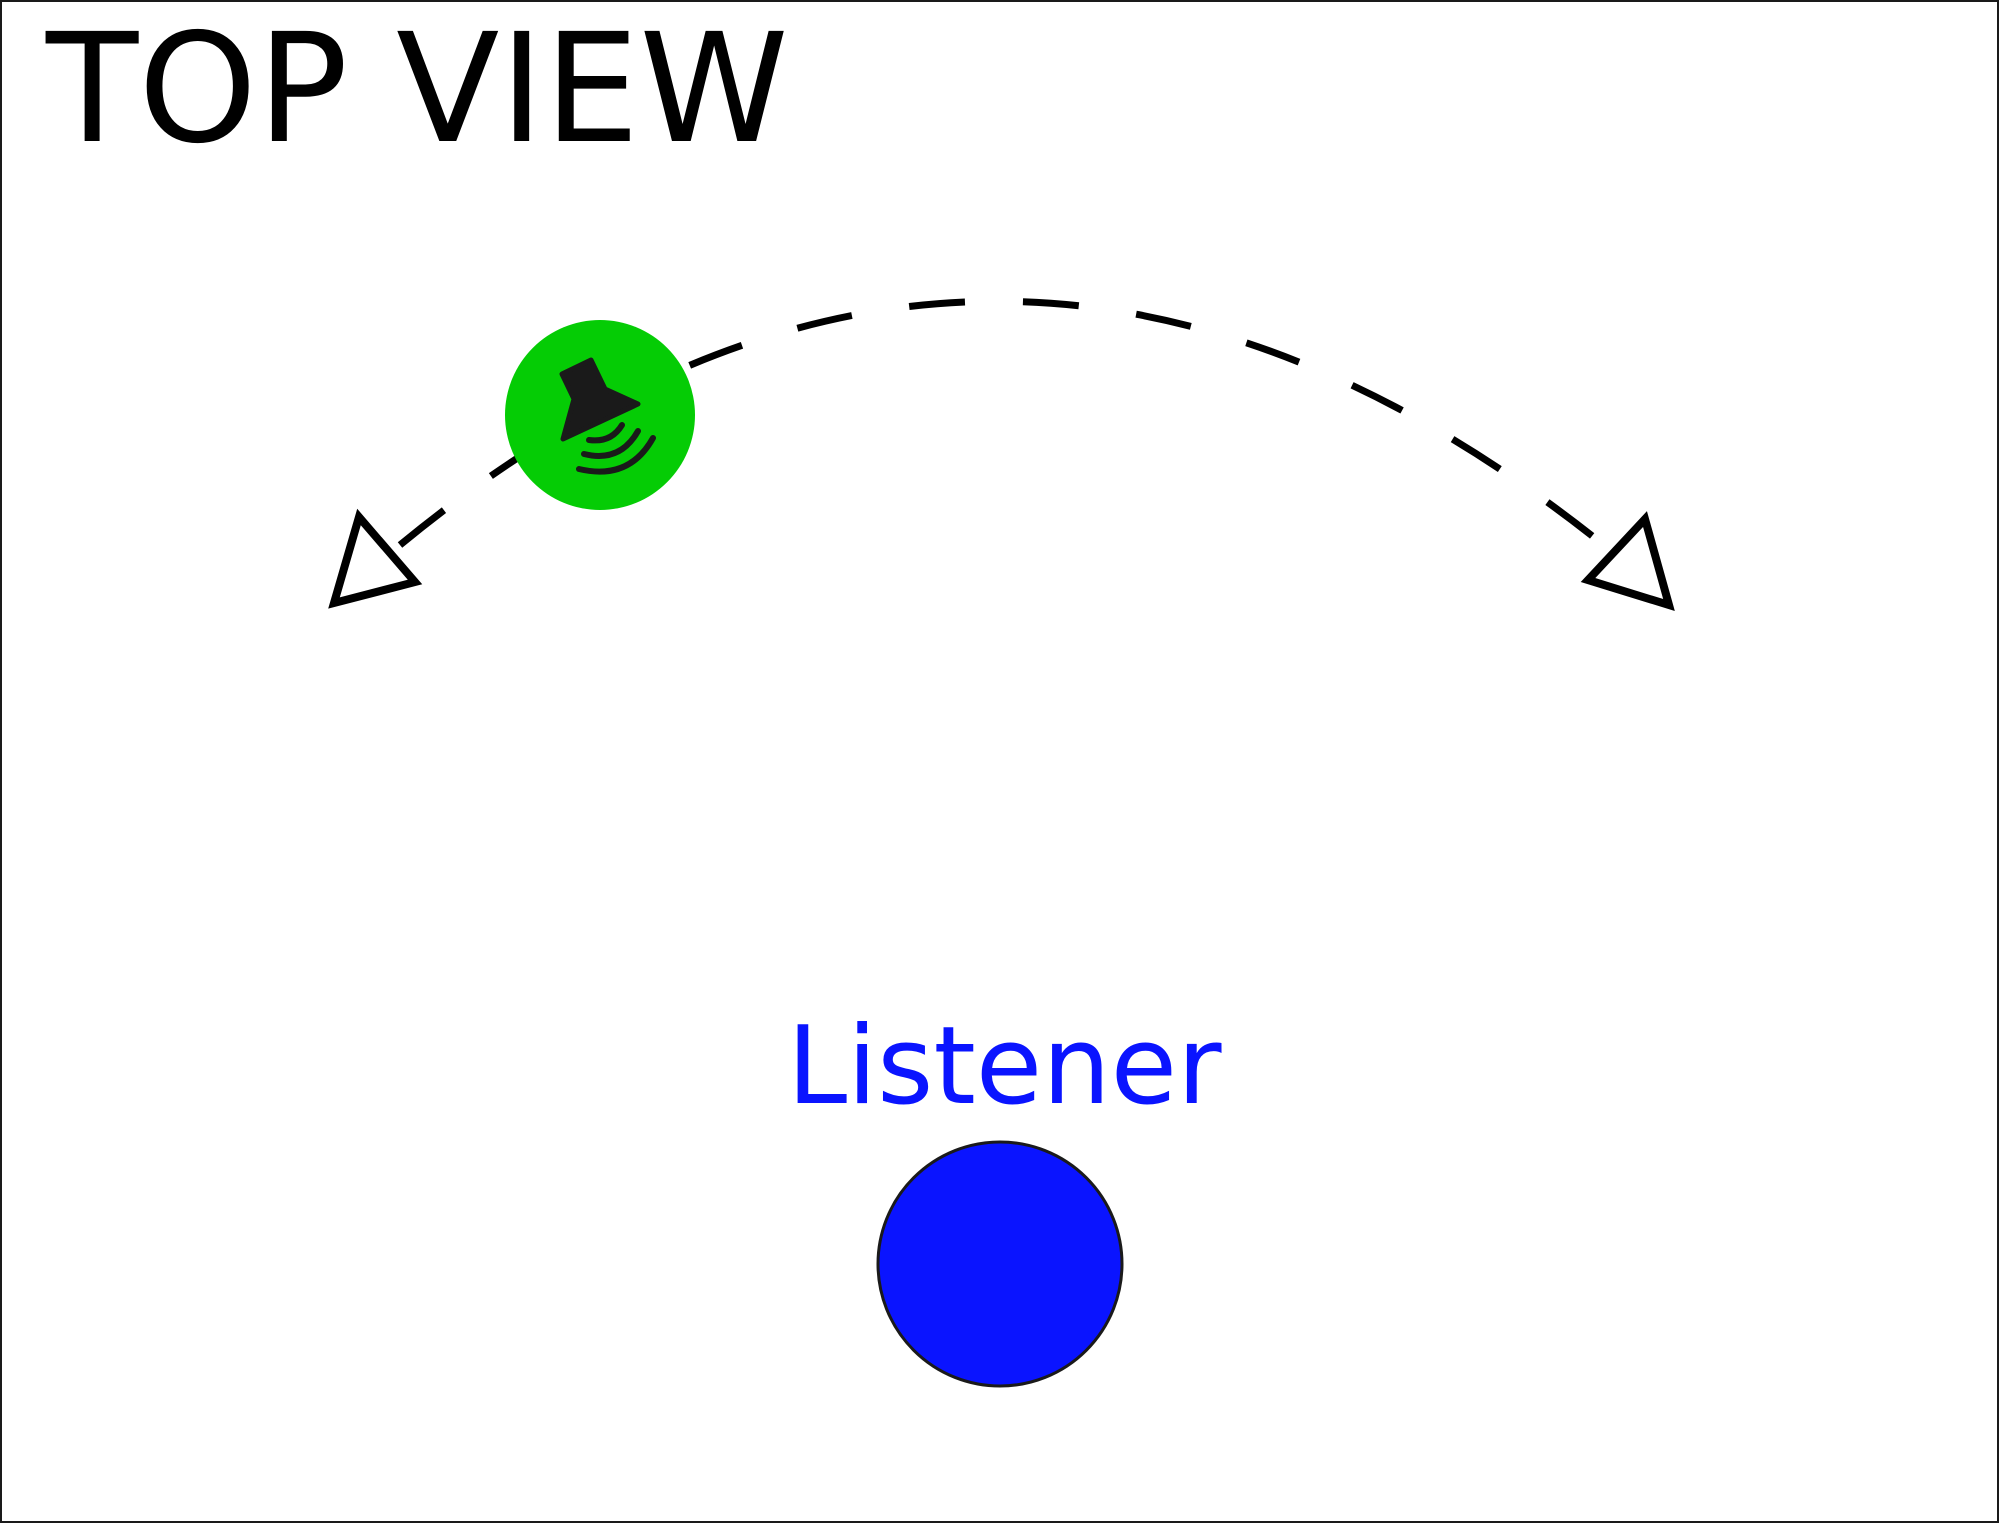  What do you see at coordinates (1004, 1066) in the screenshot?
I see `listener-label: Listener` at bounding box center [1004, 1066].